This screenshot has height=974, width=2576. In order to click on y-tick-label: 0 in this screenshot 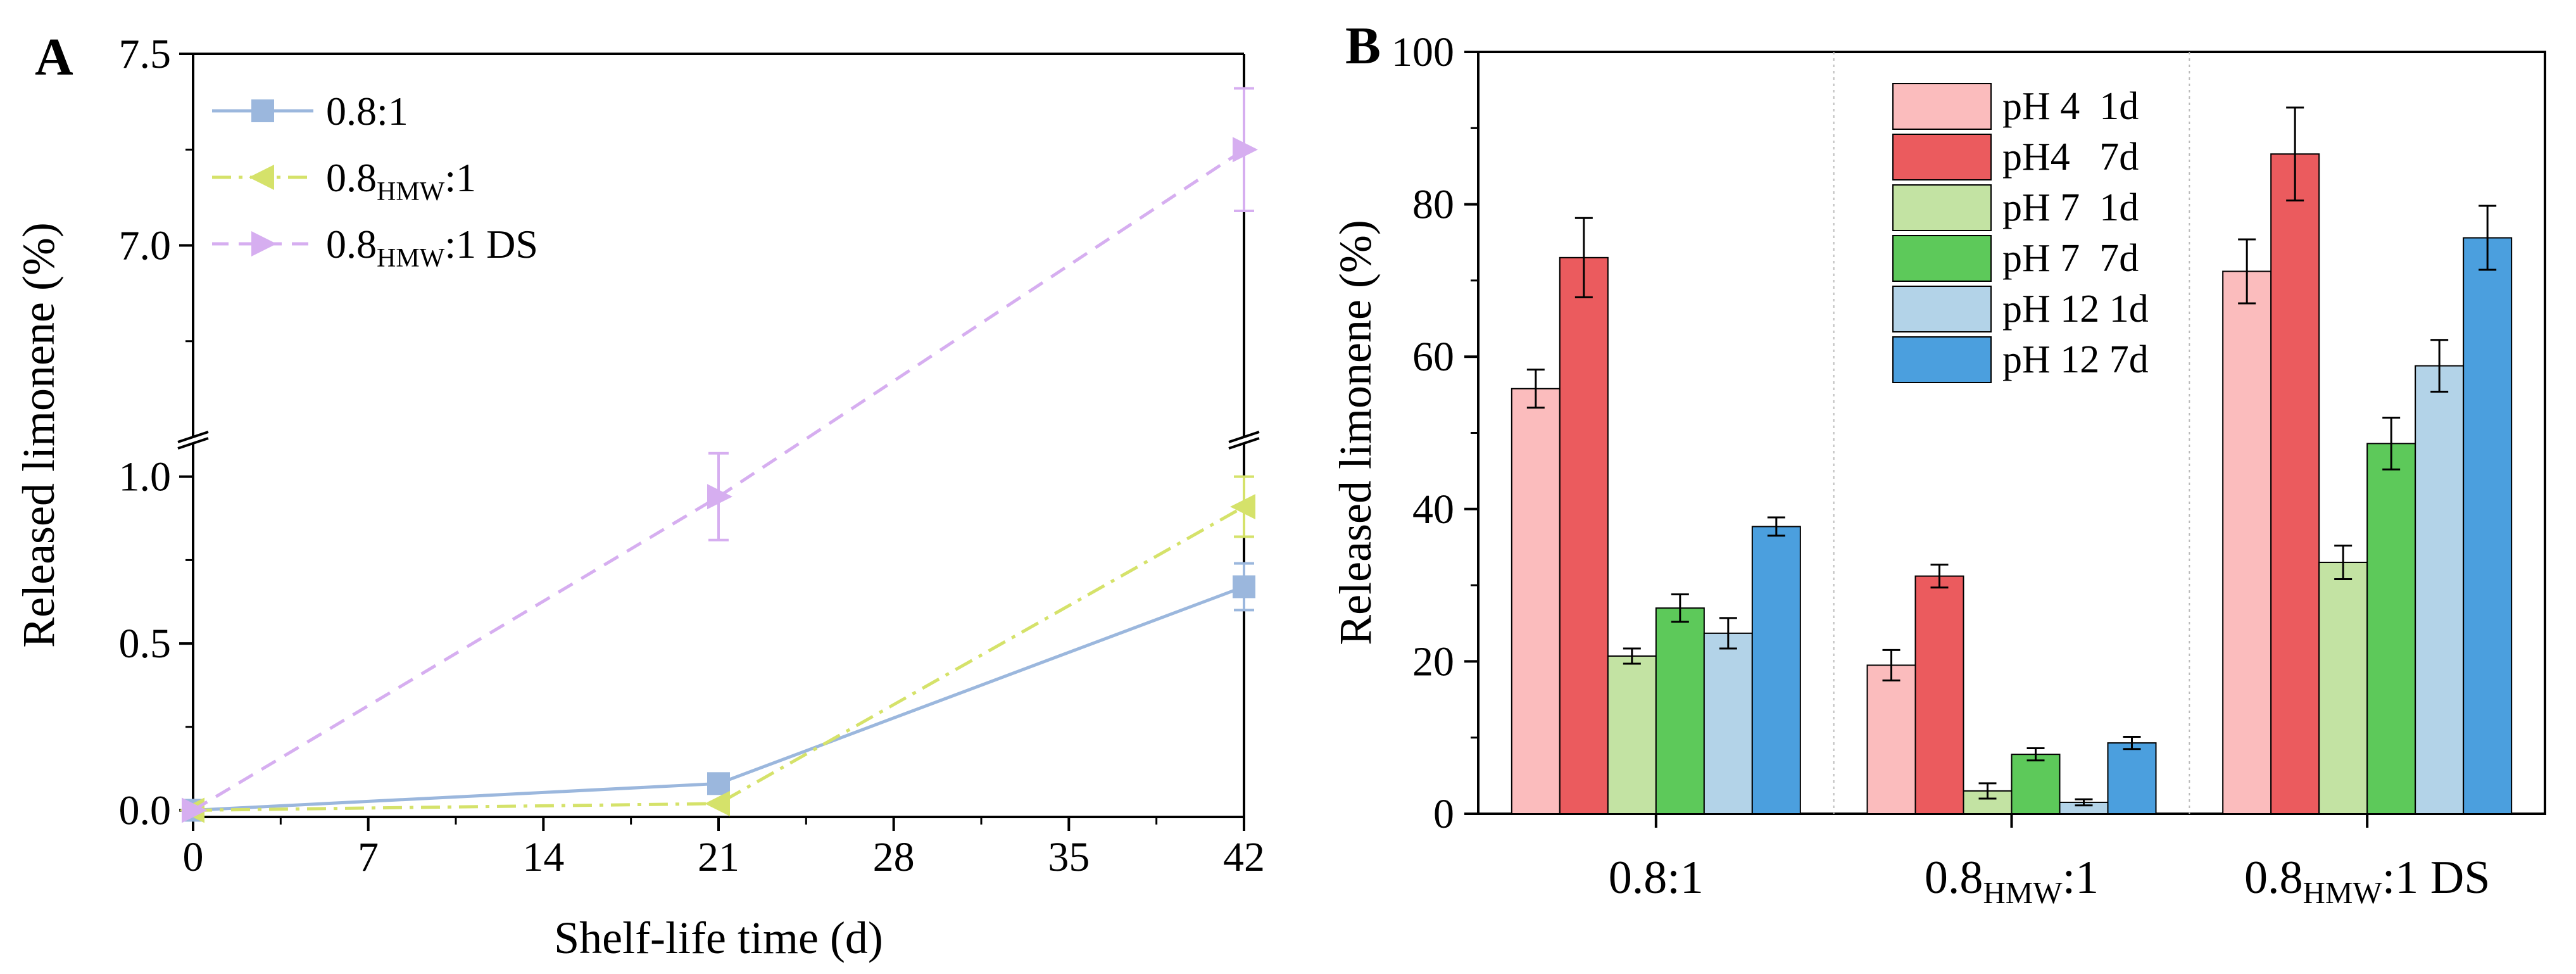, I will do `click(1443, 814)`.